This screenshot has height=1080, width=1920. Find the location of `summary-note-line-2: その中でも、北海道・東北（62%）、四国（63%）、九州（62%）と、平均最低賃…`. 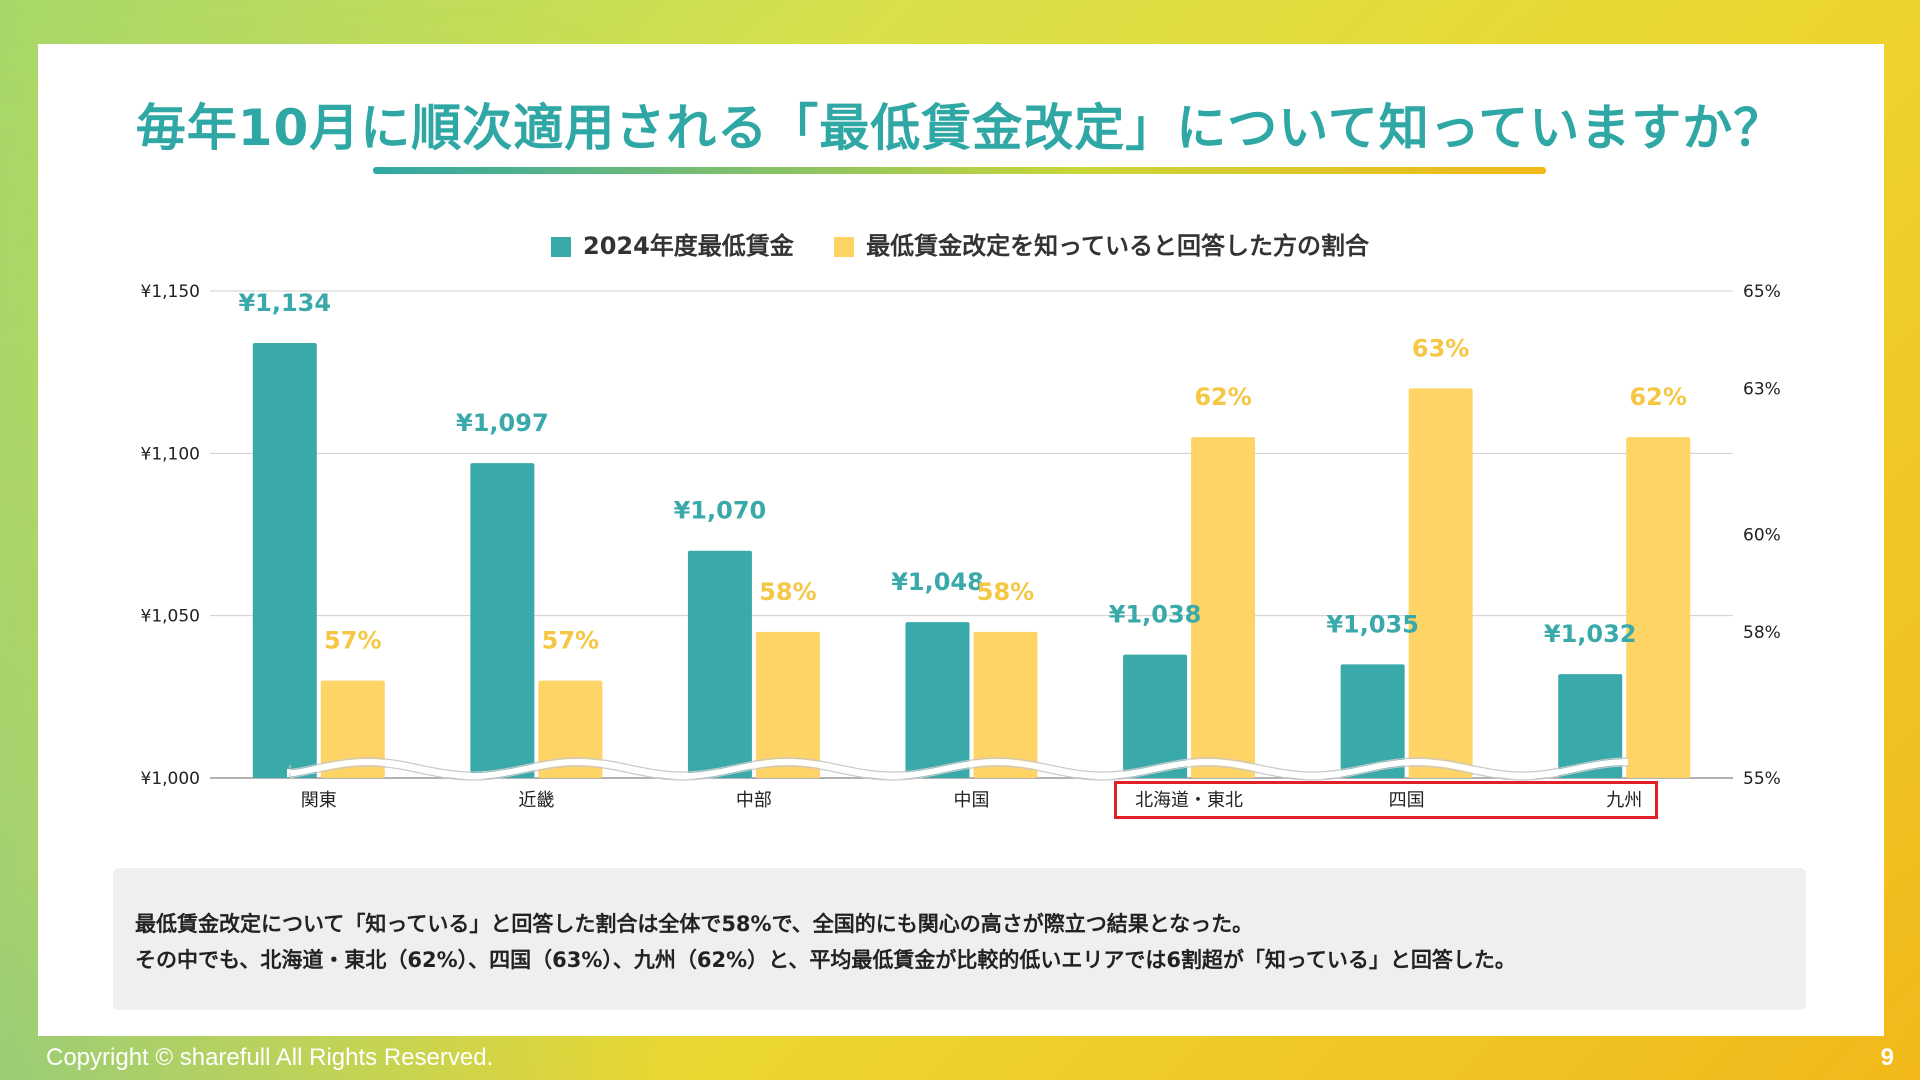

summary-note-line-2: その中でも、北海道・東北（62%）、四国（63%）、九州（62%）と、平均最低賃… is located at coordinates (825, 960).